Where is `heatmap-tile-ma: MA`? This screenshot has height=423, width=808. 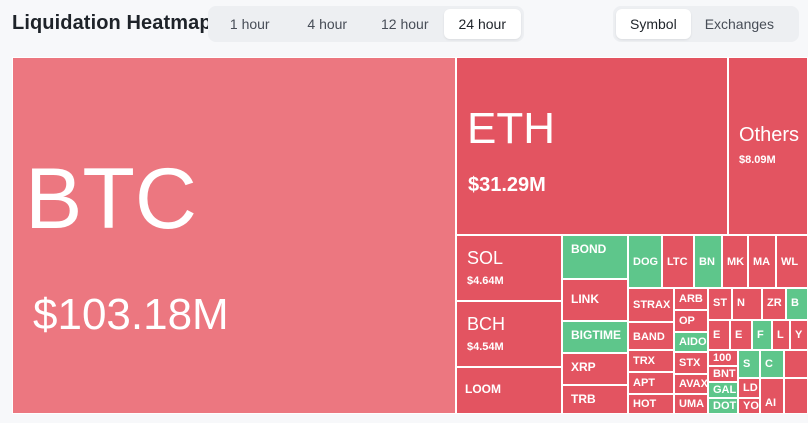 heatmap-tile-ma: MA is located at coordinates (762, 261).